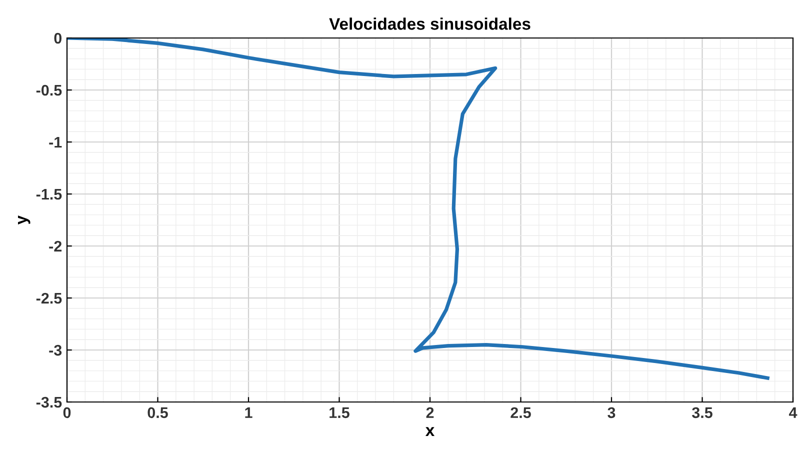 The image size is (798, 452). Describe the element at coordinates (702, 412) in the screenshot. I see `x-tick-label: 3.5` at that location.